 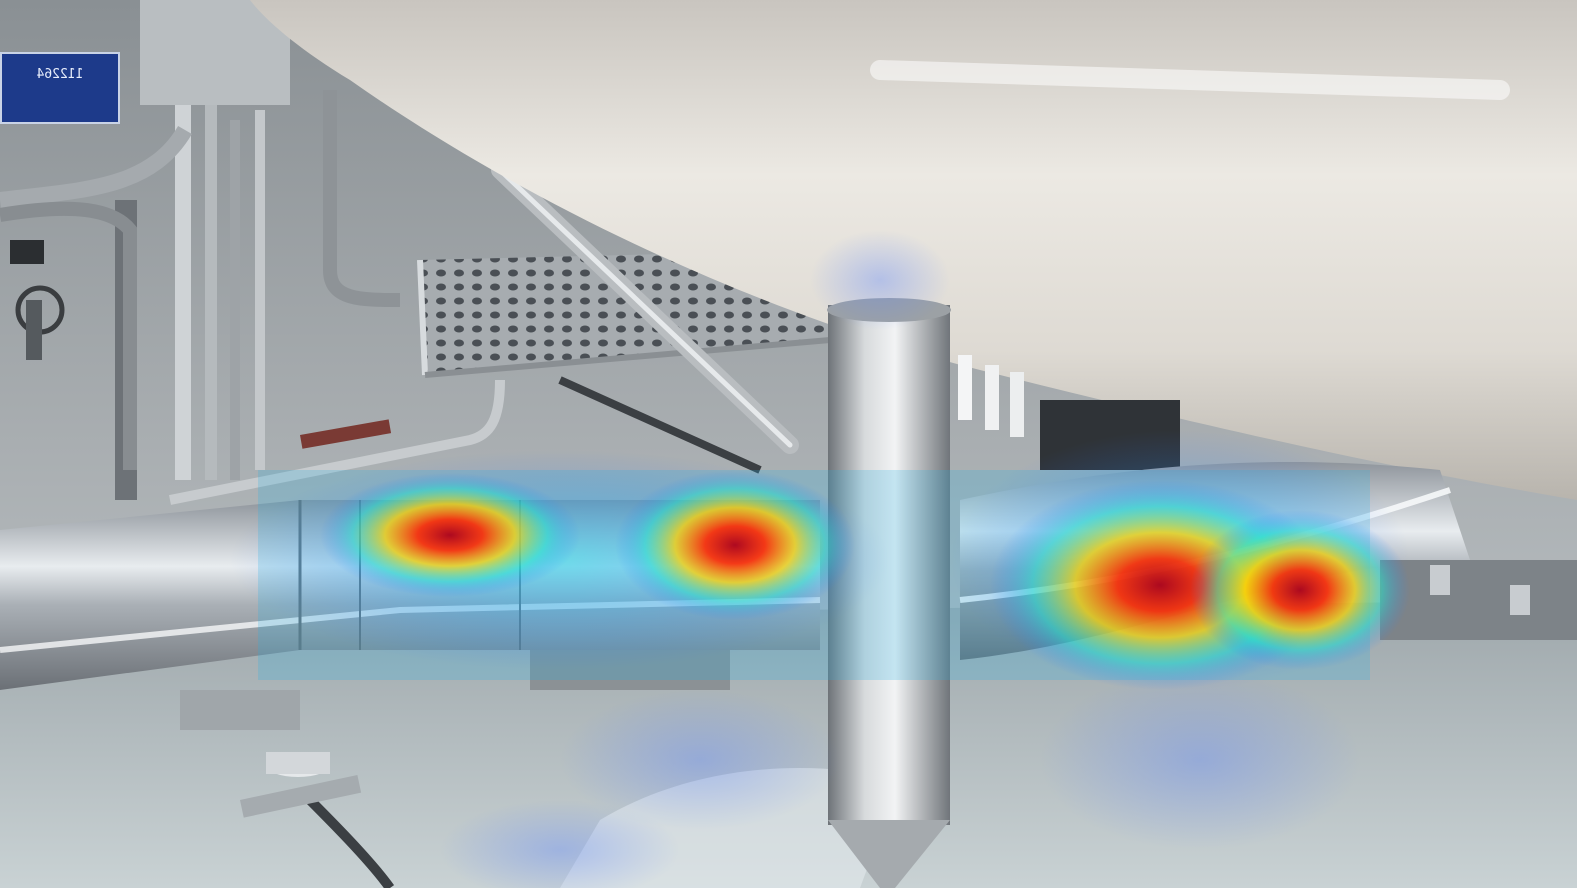 What do you see at coordinates (37, 300) in the screenshot?
I see `valve` at bounding box center [37, 300].